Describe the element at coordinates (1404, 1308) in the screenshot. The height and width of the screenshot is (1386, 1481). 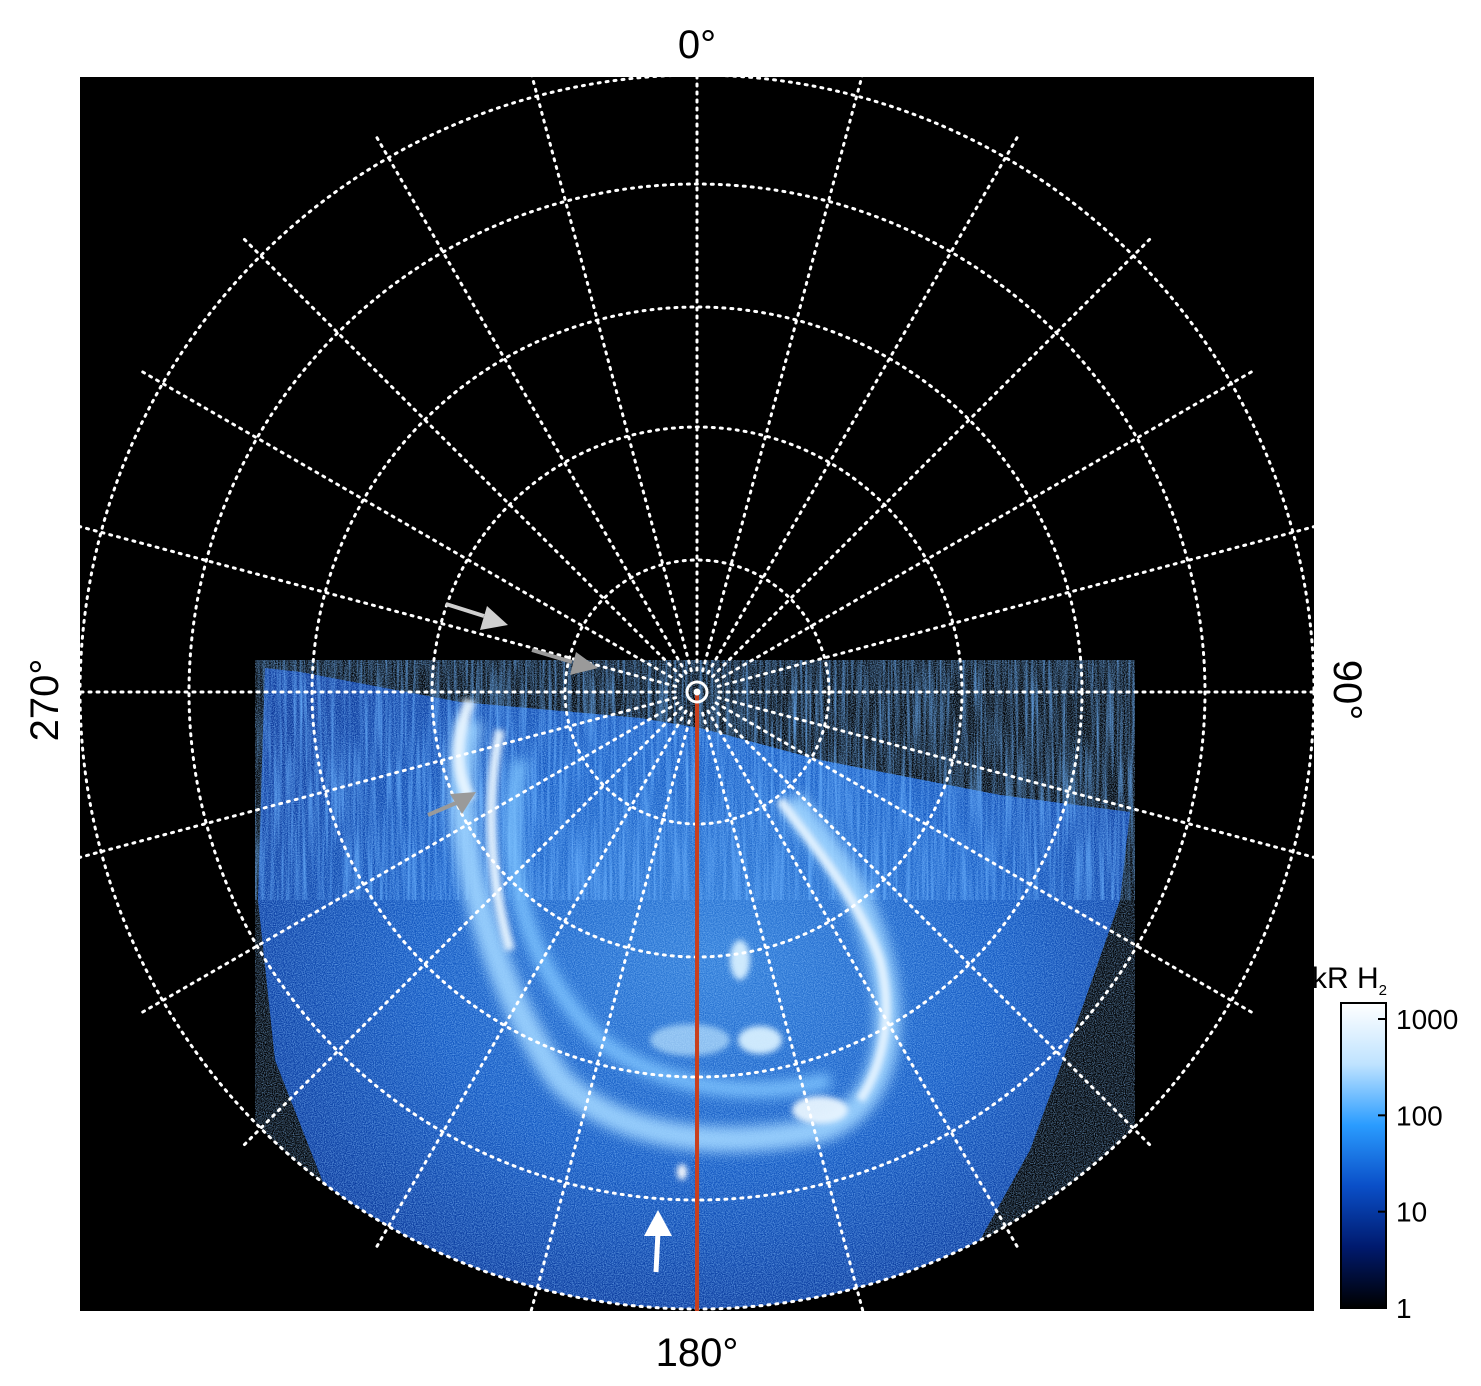
I see `colorbar-tick-label: 1` at that location.